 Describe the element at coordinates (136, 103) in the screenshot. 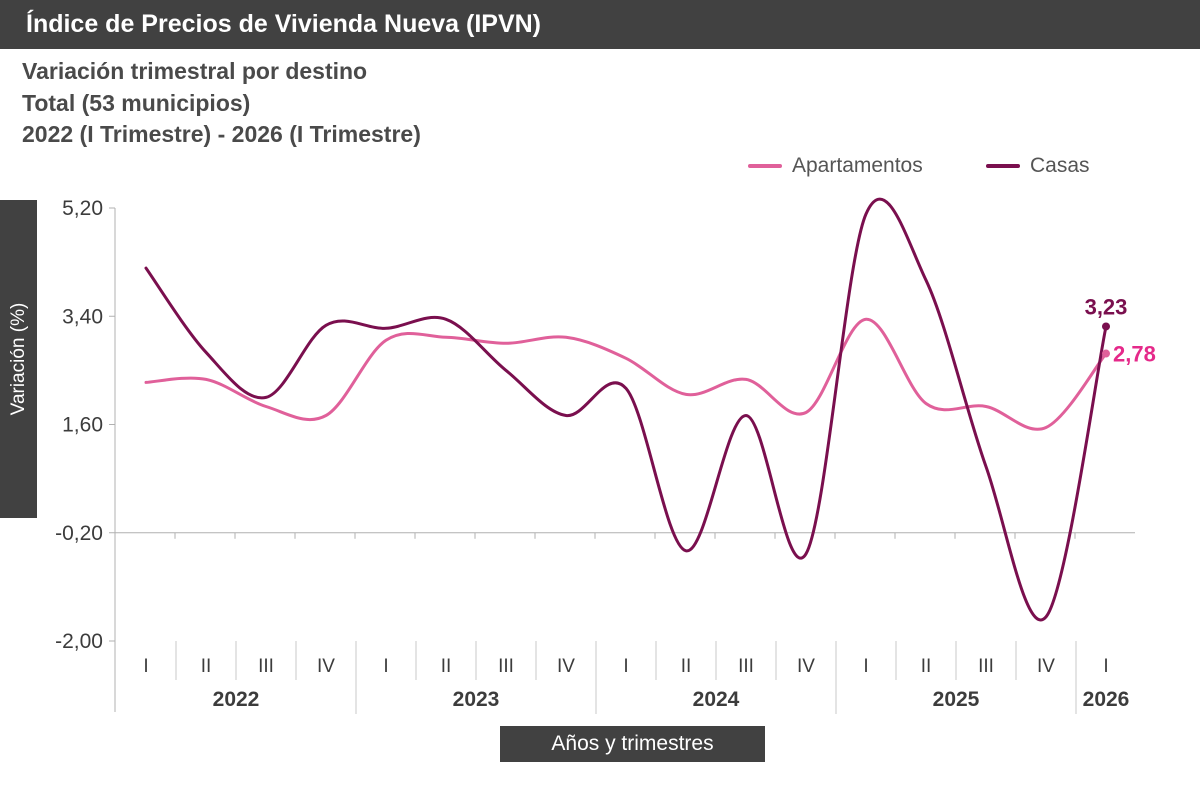

I see `chart-subtitle-2: Total (53 municipios)` at that location.